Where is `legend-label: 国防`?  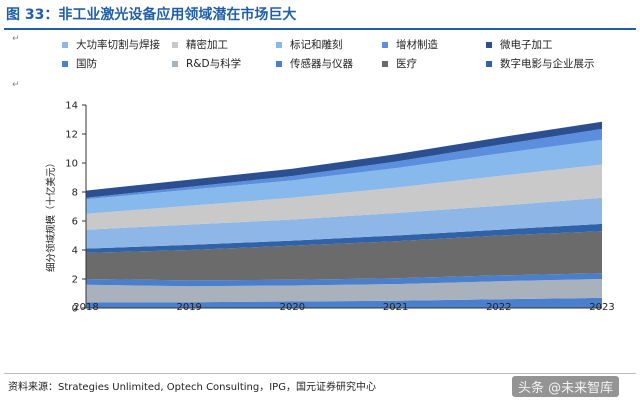
legend-label: 国防 is located at coordinates (86, 64).